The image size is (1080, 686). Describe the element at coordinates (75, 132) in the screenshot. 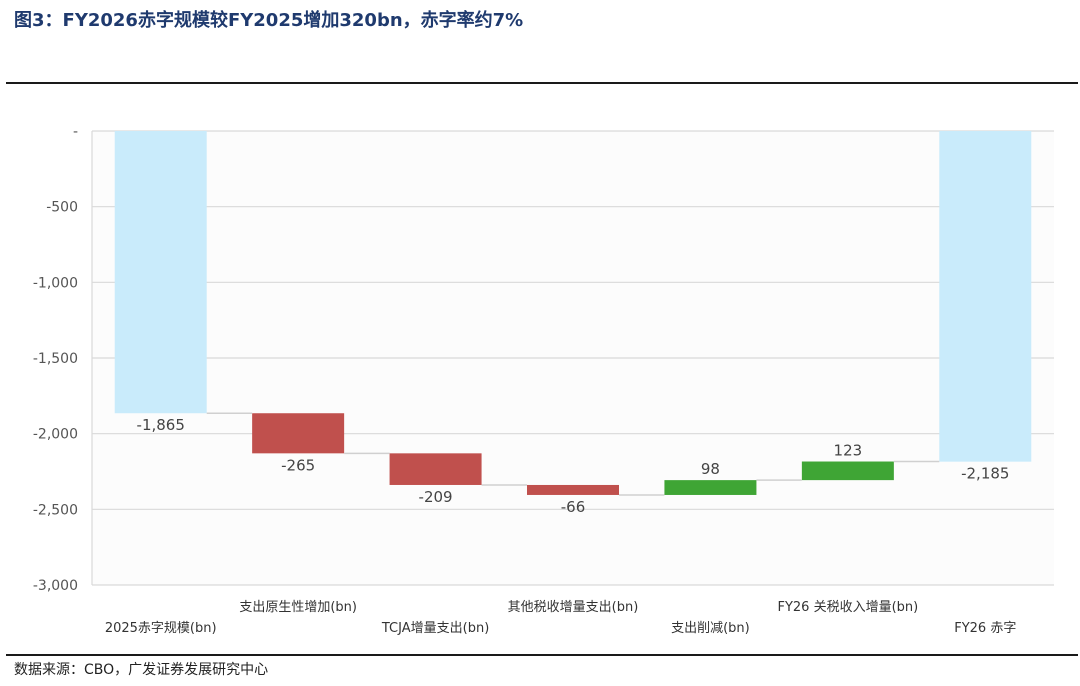

I see `y-tick-label: -` at that location.